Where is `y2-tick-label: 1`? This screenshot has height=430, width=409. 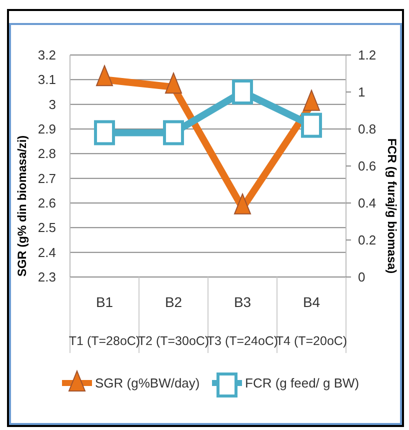 y2-tick-label: 1 is located at coordinates (362, 92).